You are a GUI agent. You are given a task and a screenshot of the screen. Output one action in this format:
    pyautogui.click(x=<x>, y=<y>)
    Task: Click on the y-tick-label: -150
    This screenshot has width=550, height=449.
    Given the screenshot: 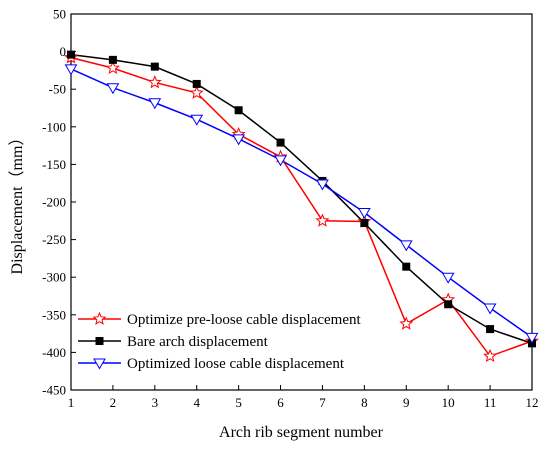 What is the action you would take?
    pyautogui.click(x=54, y=164)
    